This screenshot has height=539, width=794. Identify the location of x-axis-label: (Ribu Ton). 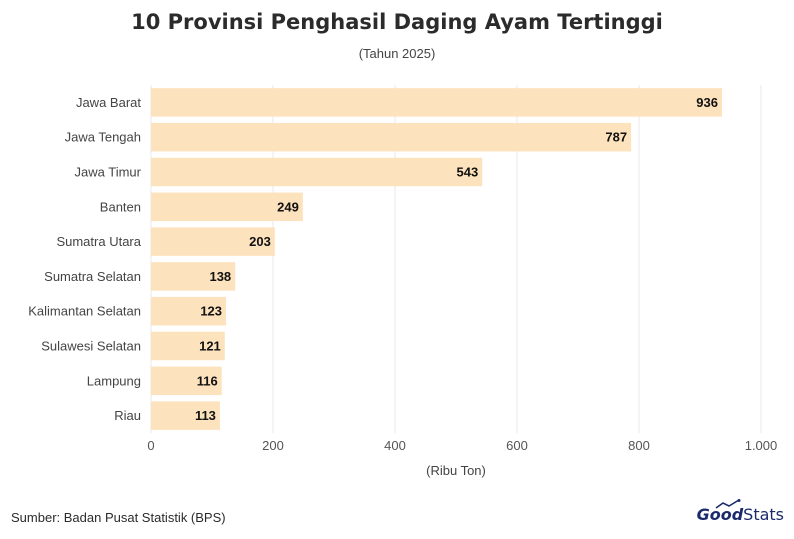
(456, 470).